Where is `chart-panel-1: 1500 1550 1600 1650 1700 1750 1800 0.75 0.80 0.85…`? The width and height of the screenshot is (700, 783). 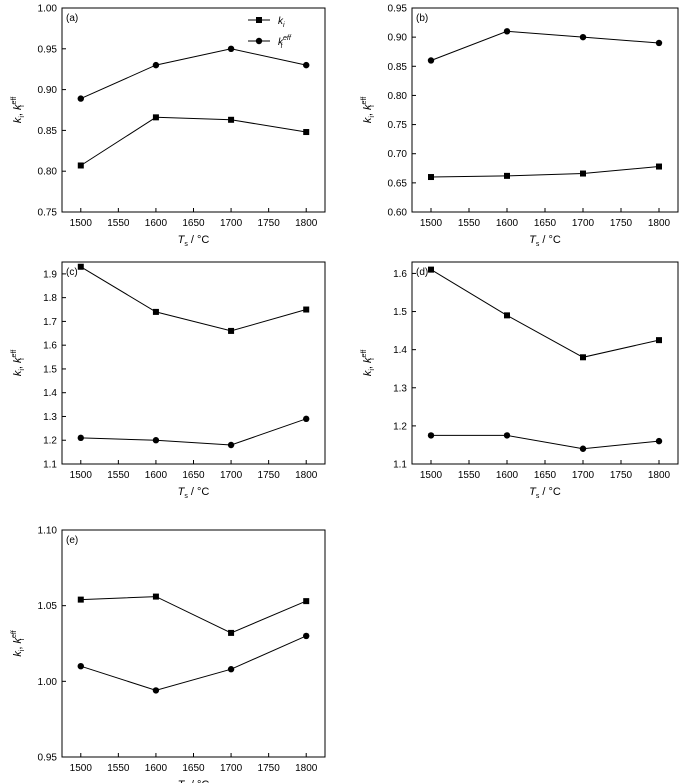
chart-panel-1: 1500 1550 1600 1650 1700 1750 1800 0.75 0.80 0.85… is located at coordinates (168, 126).